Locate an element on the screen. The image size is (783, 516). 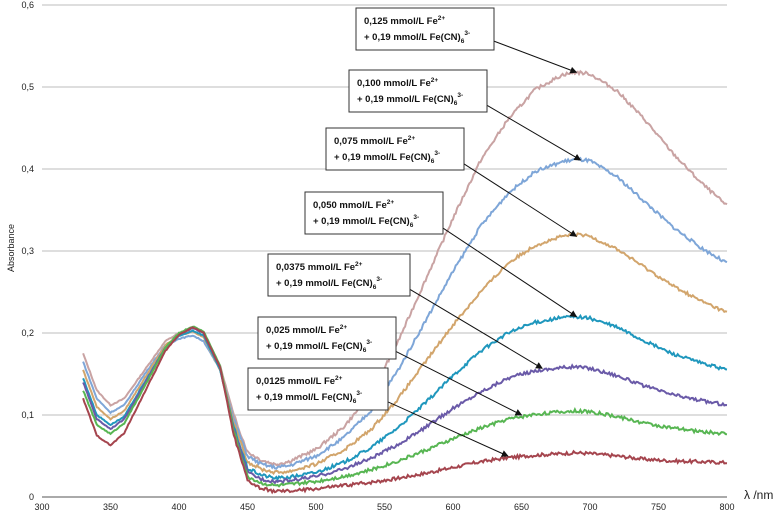
x-axis-label: λ /nm is located at coordinates (758, 495).